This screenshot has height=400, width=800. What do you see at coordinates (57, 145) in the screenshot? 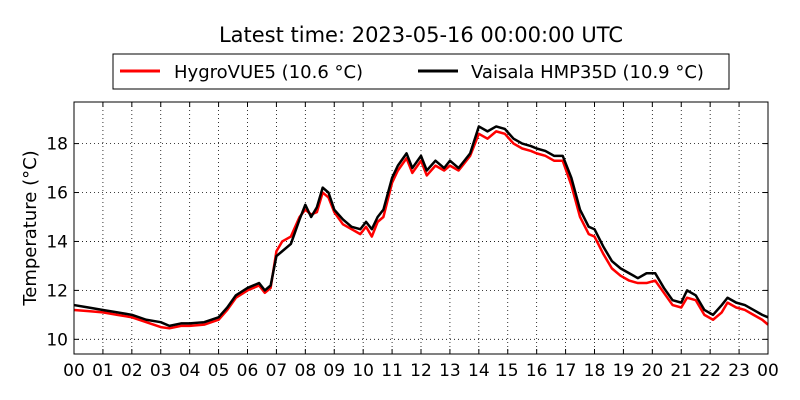
I see `y-tick-label: 18` at bounding box center [57, 145].